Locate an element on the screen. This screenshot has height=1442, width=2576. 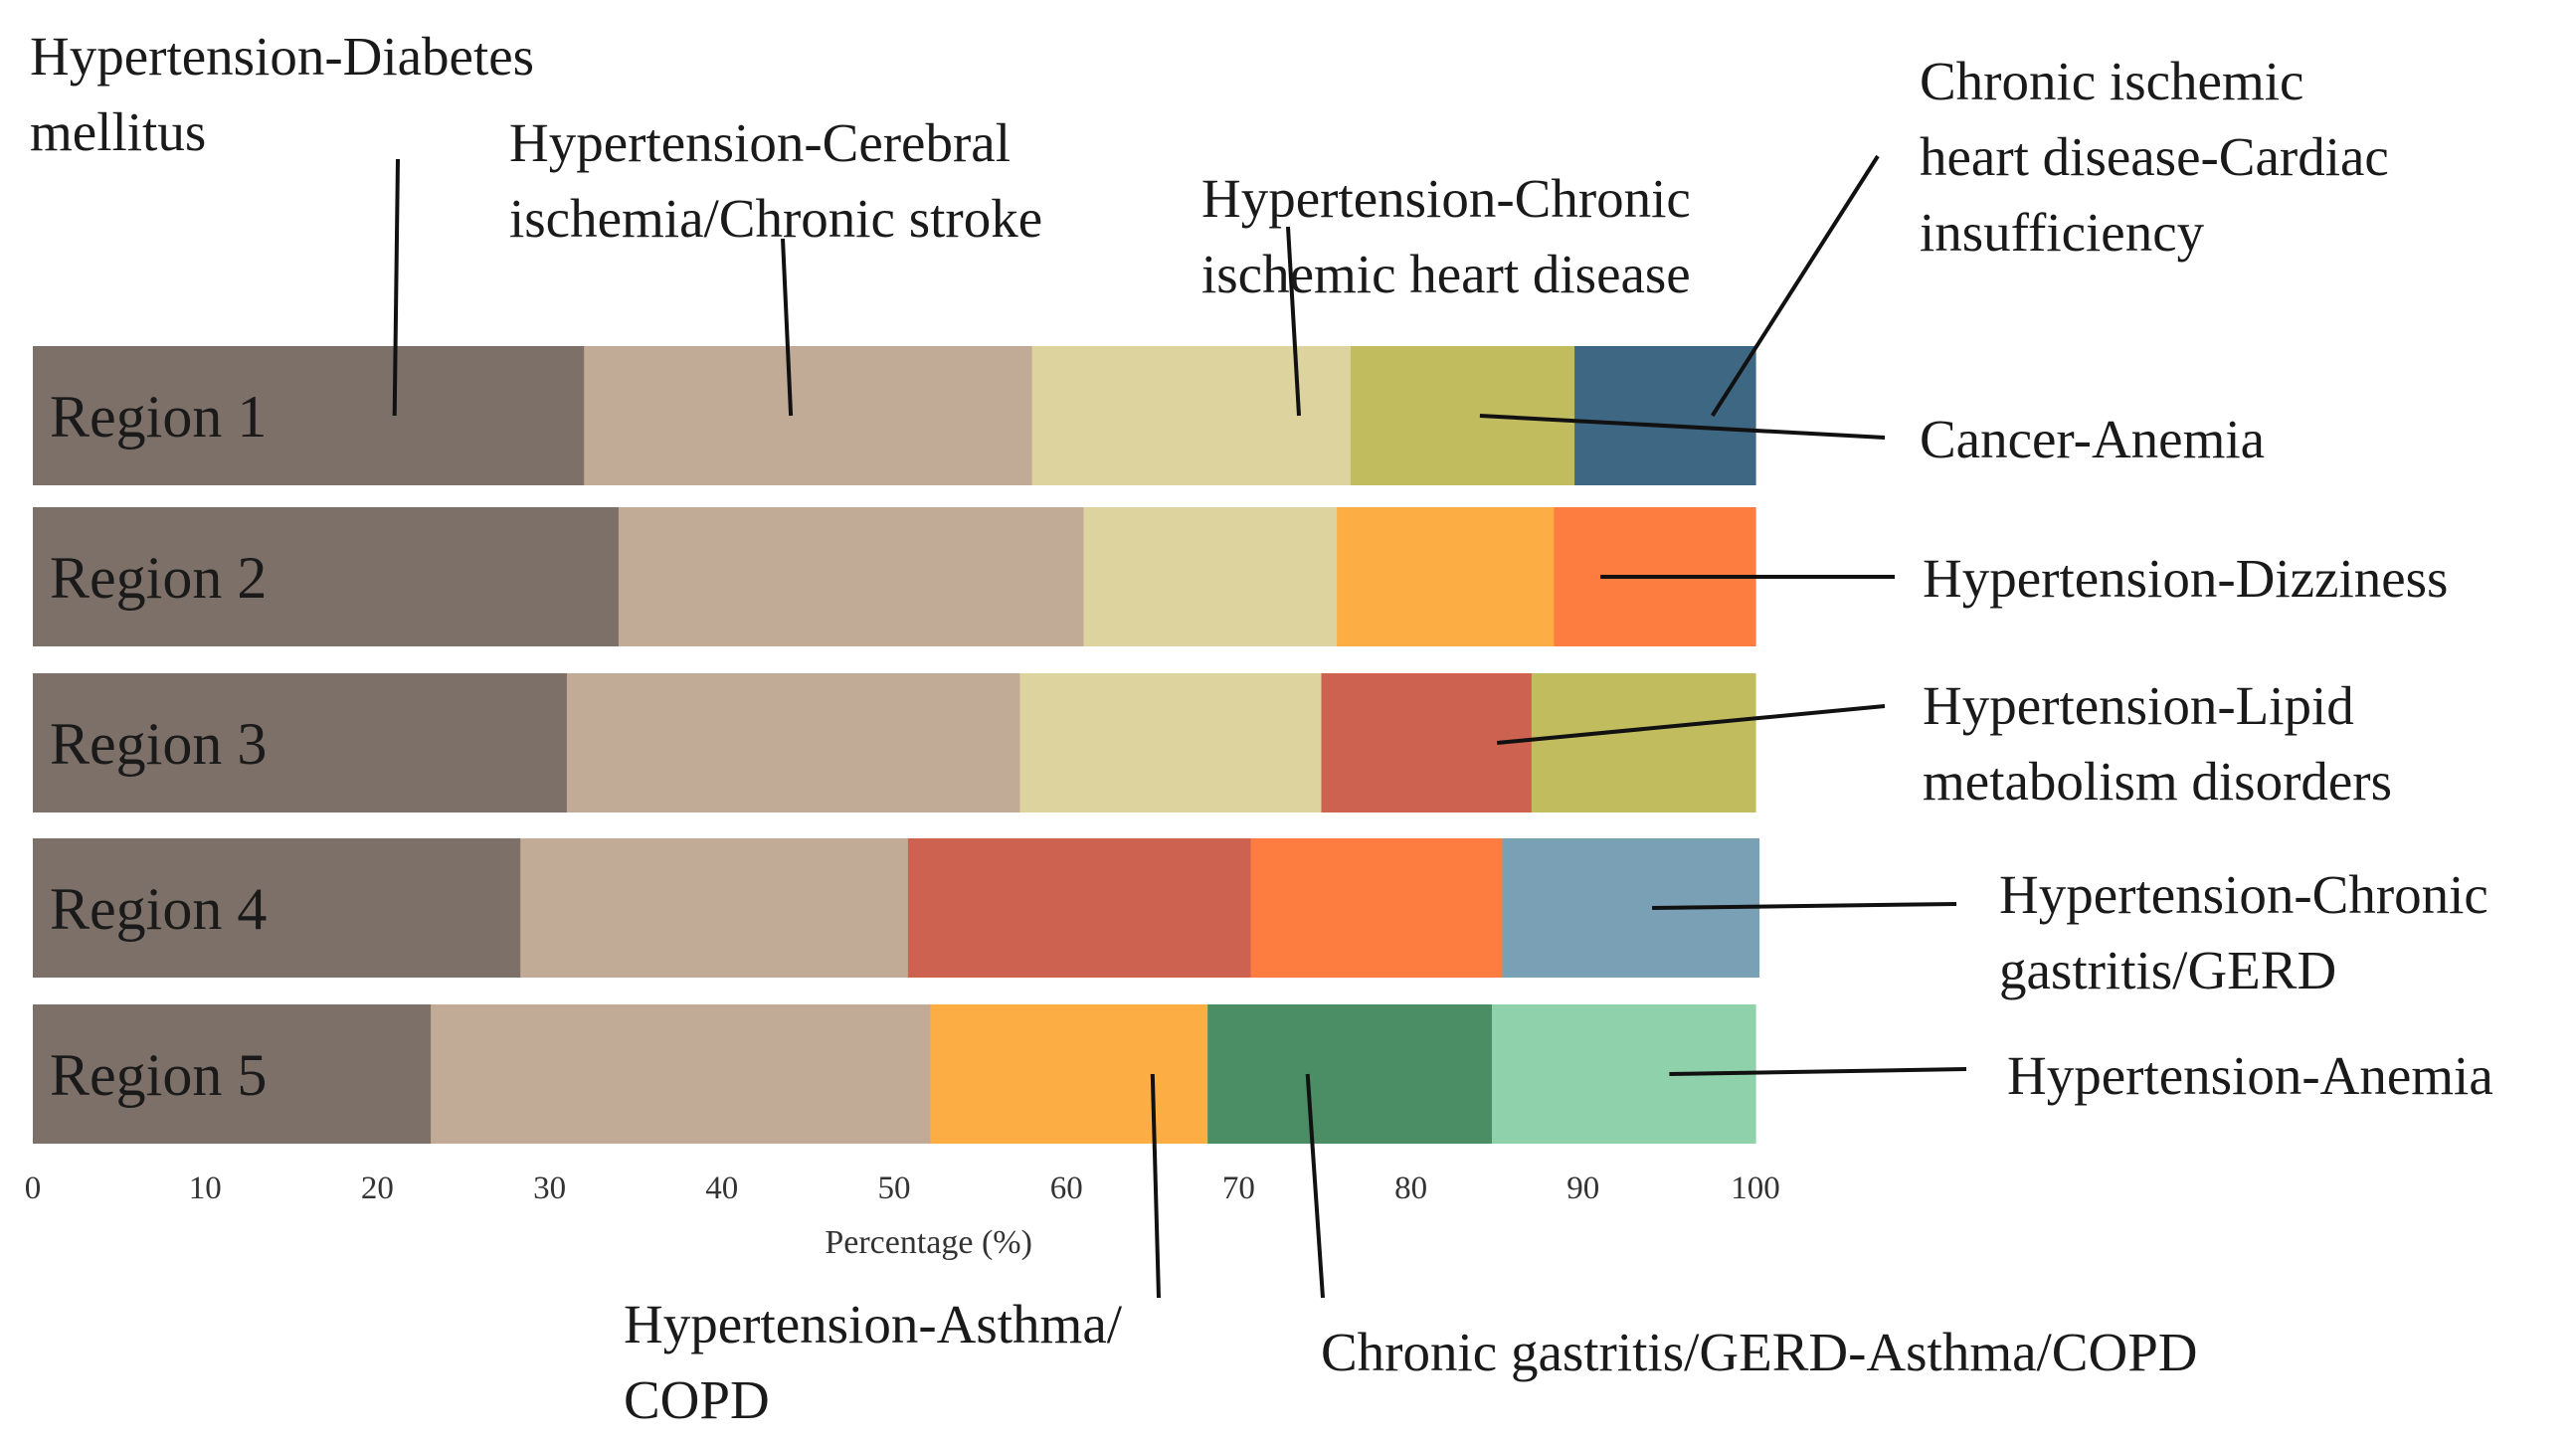
bar-segment-region-2-hypertension-asthma-copd is located at coordinates (1446, 577).